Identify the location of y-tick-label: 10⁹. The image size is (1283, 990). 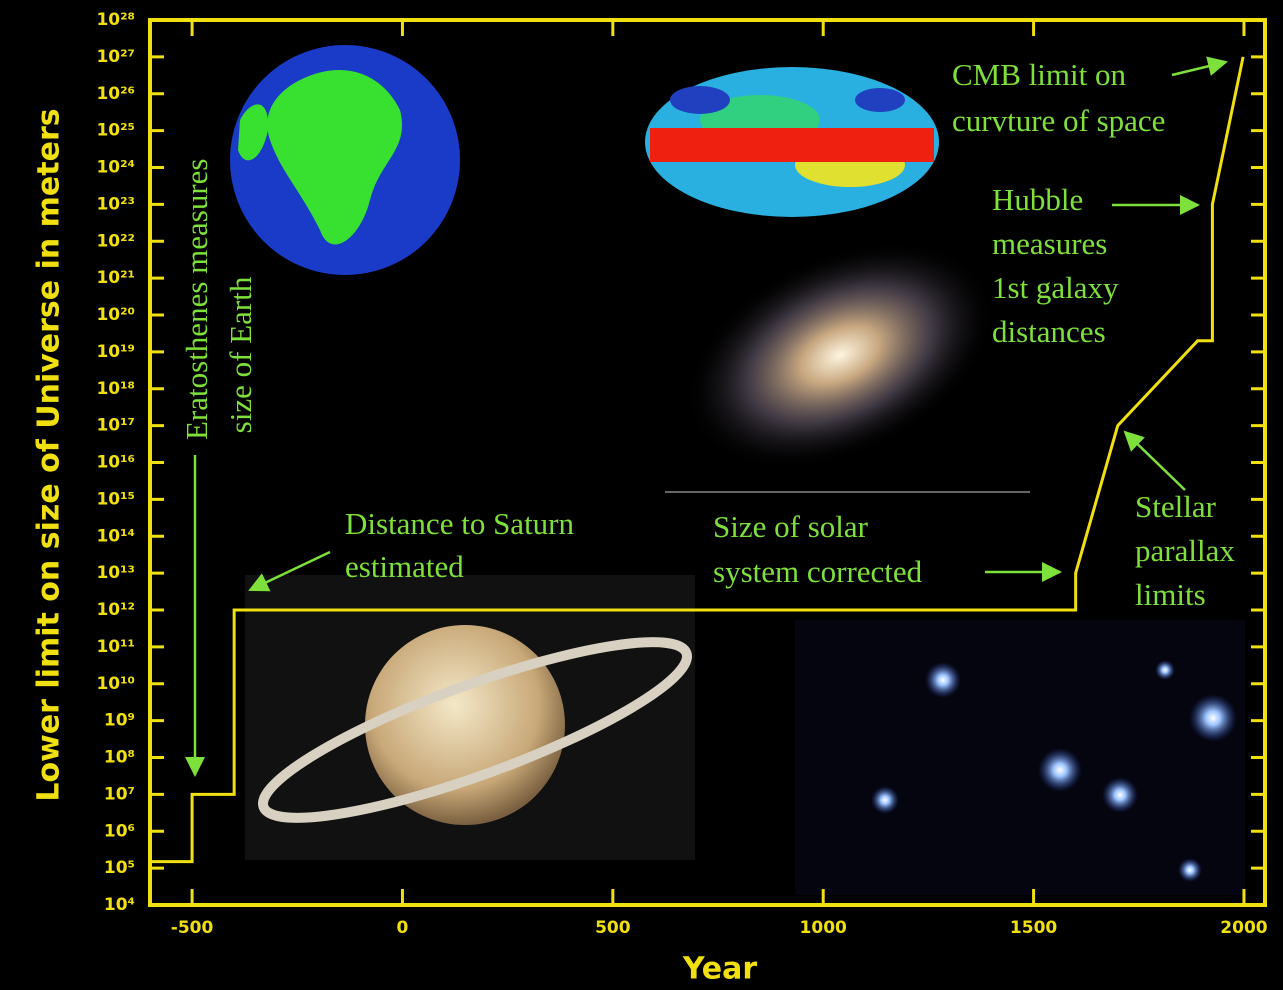
(119, 721).